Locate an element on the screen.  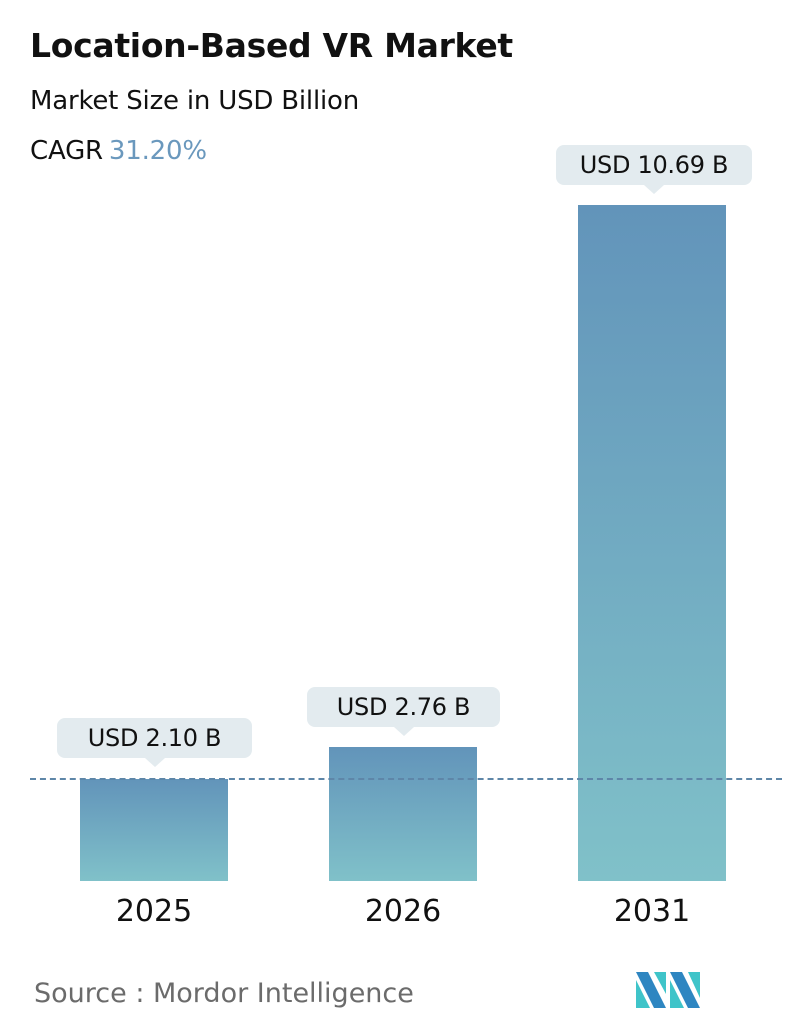
reference-dashed-line is located at coordinates (406, 779).